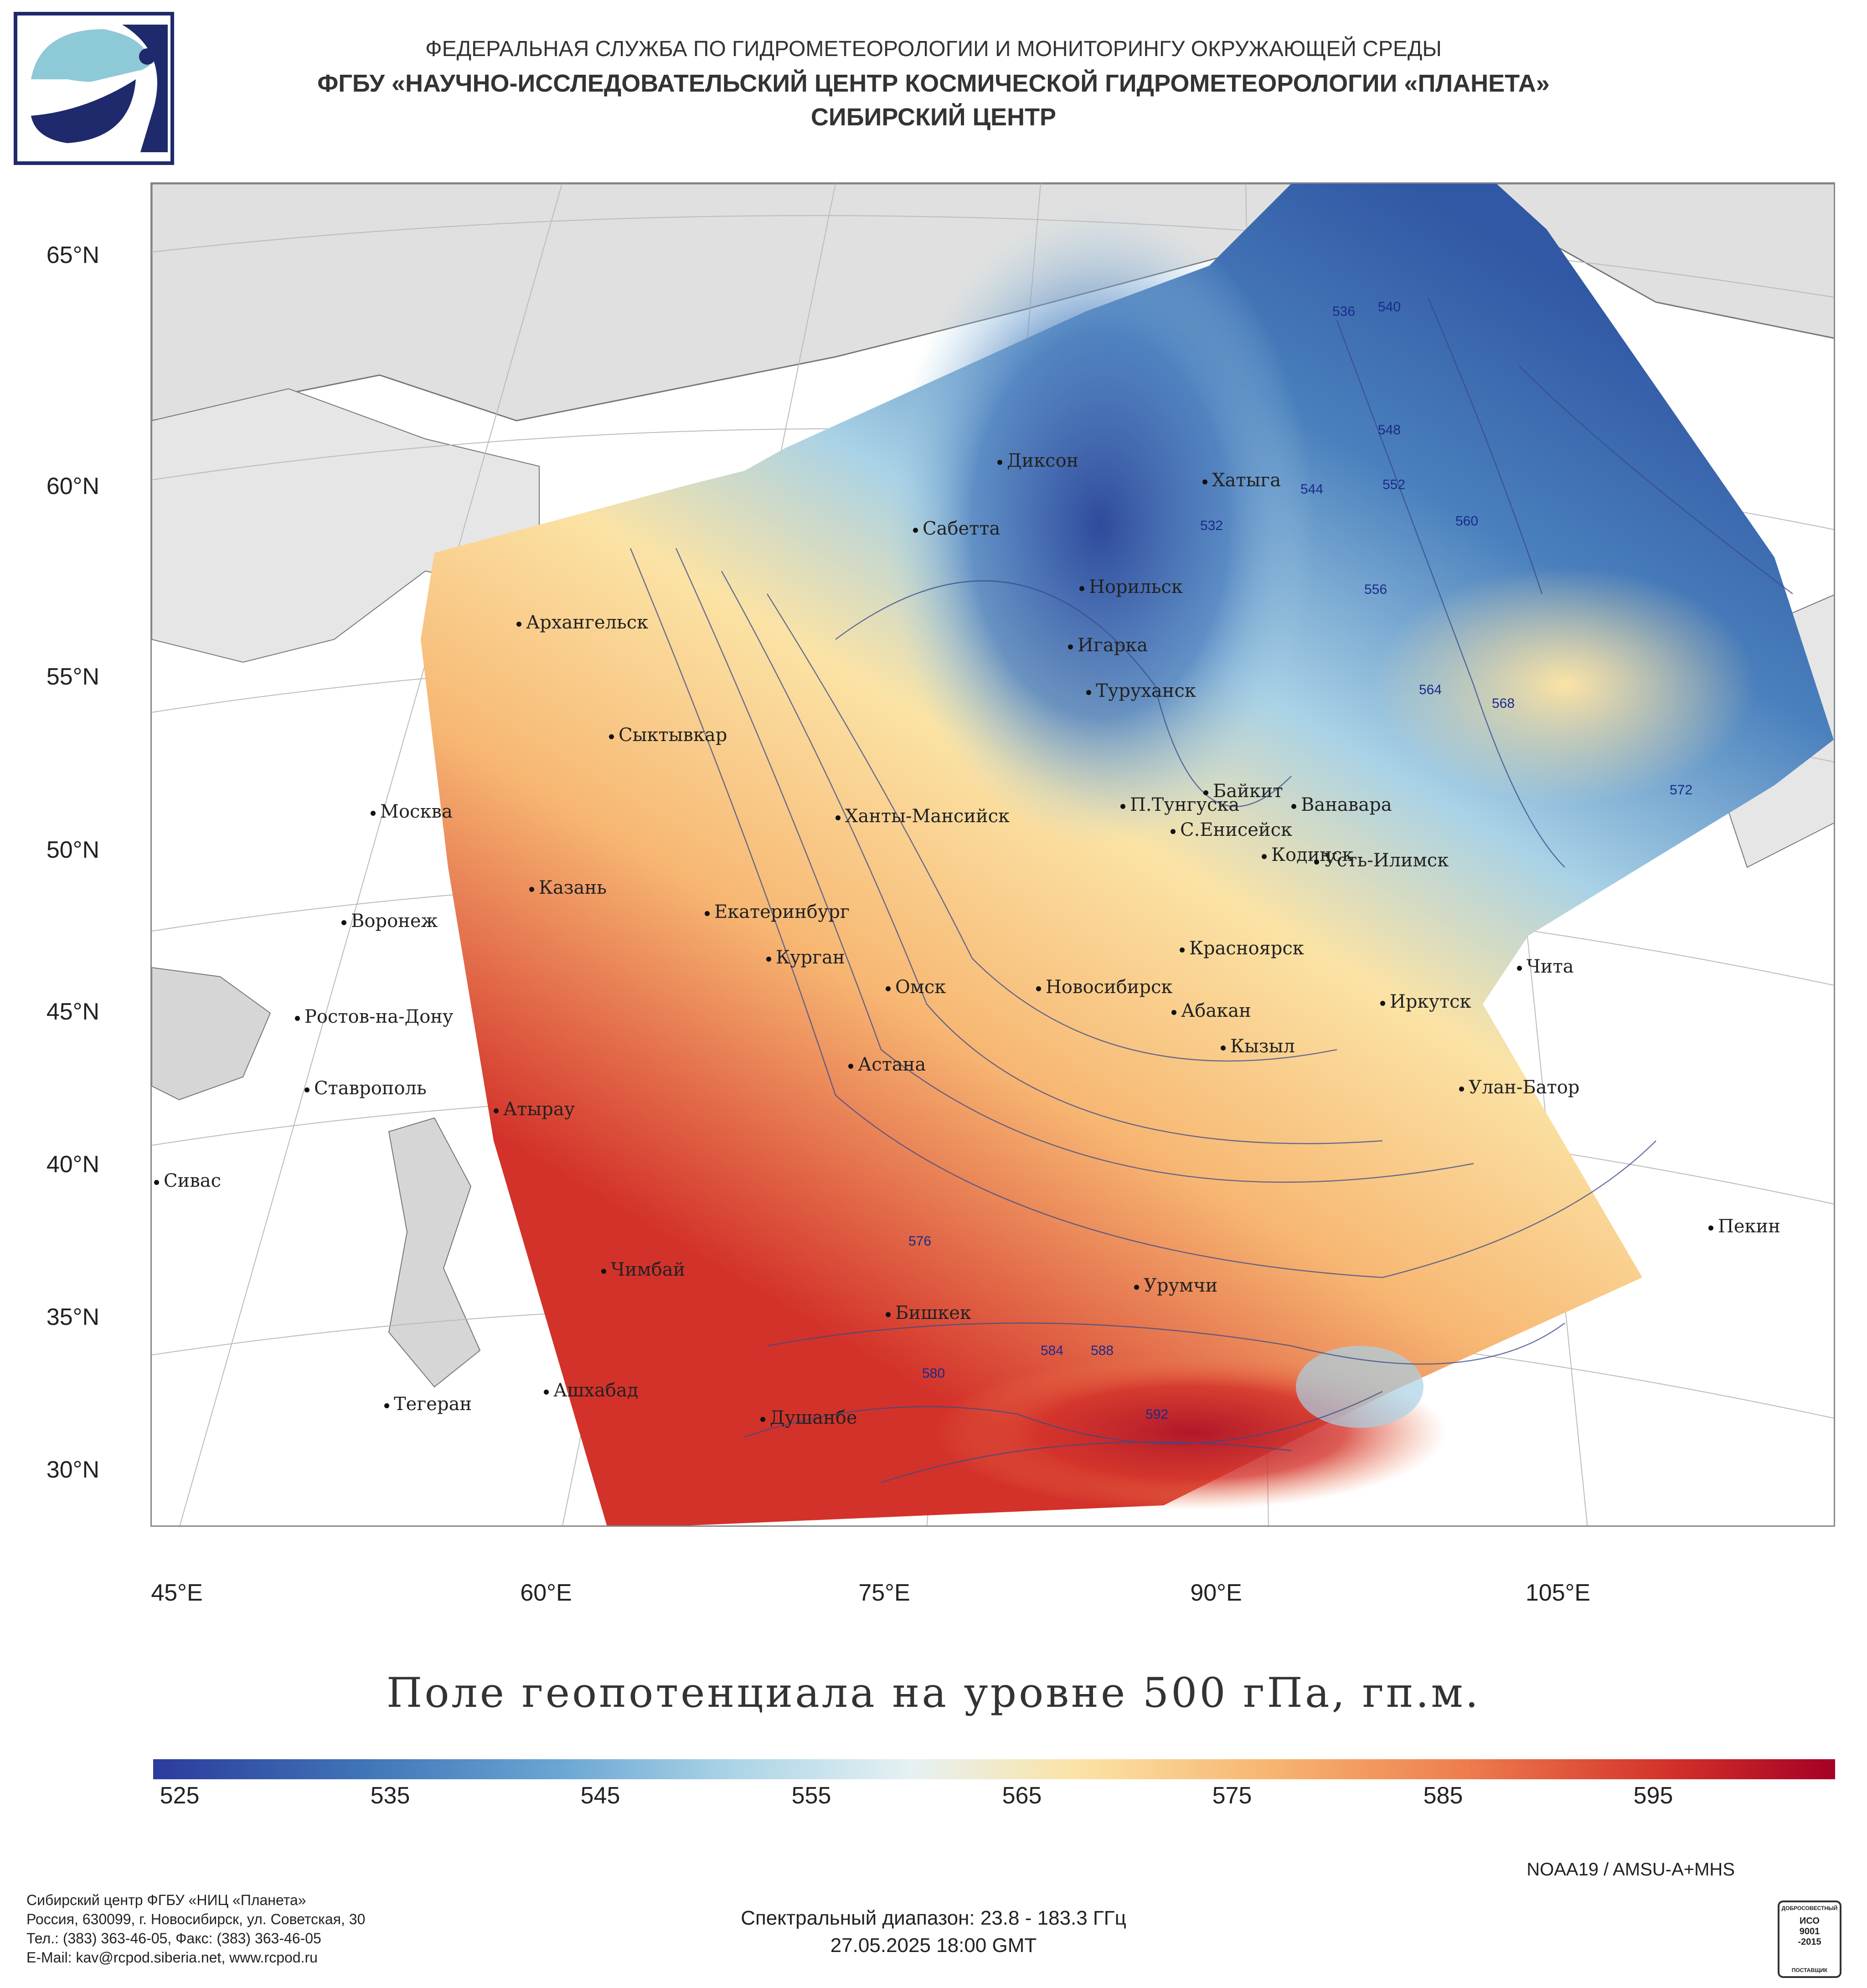 The image size is (1867, 1988). I want to click on city-label: Ставрополь, so click(365, 1089).